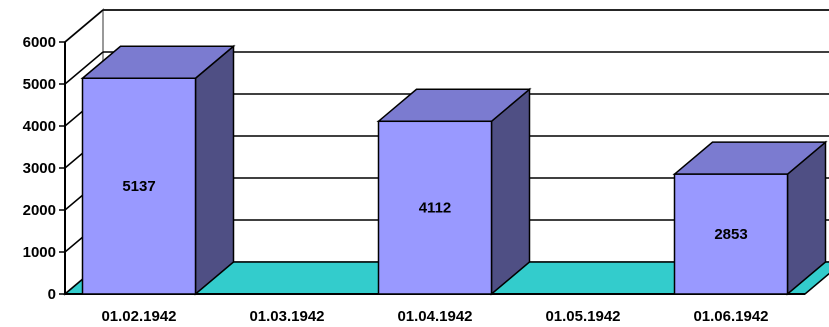 The height and width of the screenshot is (327, 829). What do you see at coordinates (39, 168) in the screenshot?
I see `y-tick-label: 3000` at bounding box center [39, 168].